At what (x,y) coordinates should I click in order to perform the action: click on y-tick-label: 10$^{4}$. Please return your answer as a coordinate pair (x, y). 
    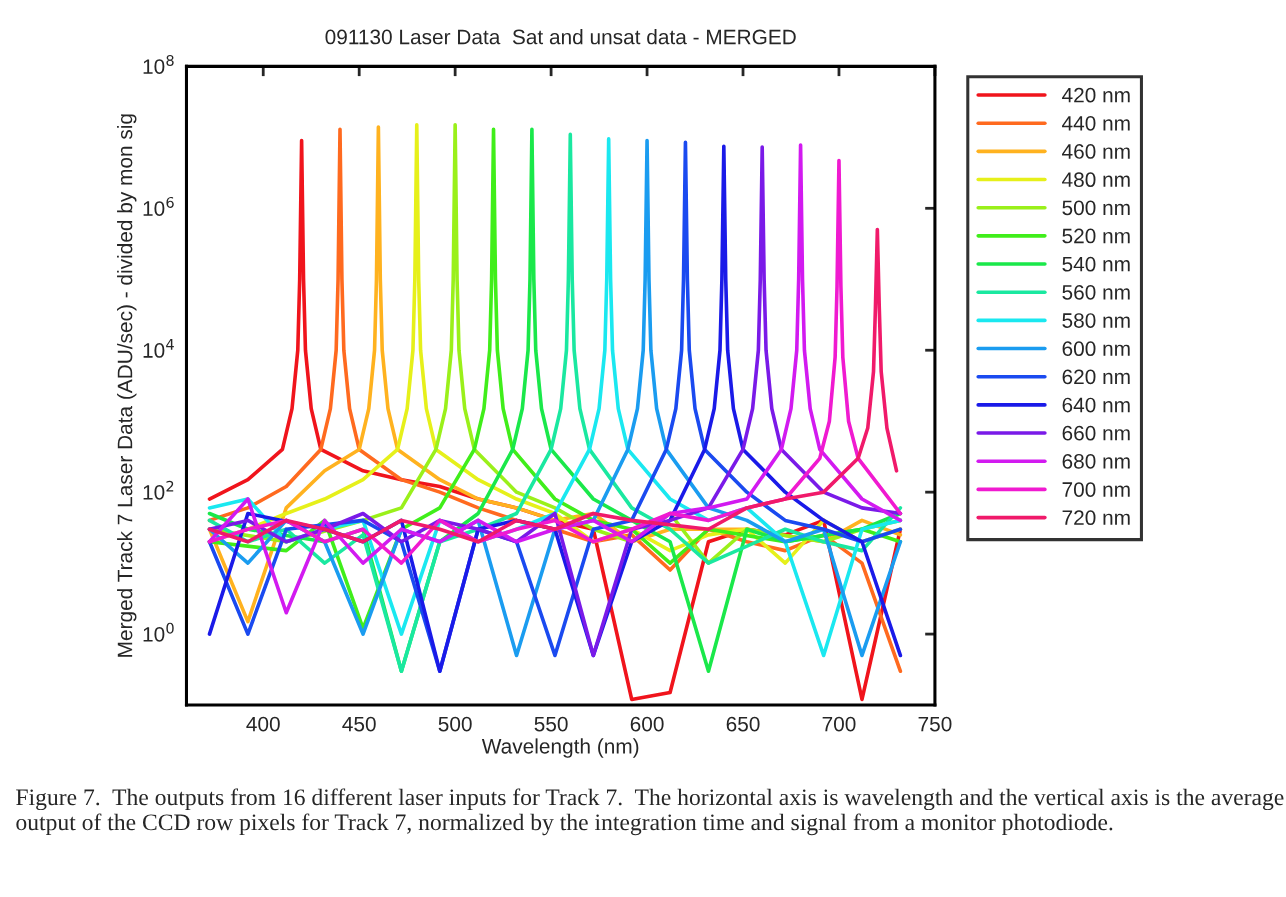
    Looking at the image, I should click on (158, 348).